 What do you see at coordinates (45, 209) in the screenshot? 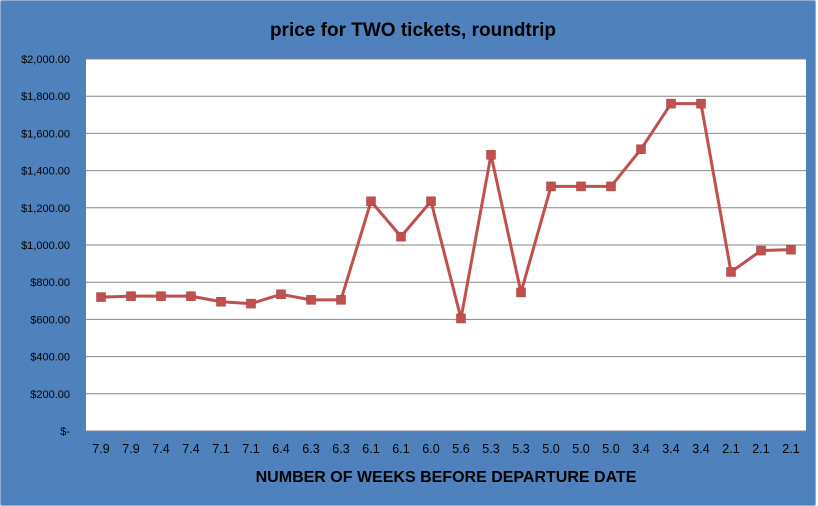
I see `y-tick-label: $1,200.00` at bounding box center [45, 209].